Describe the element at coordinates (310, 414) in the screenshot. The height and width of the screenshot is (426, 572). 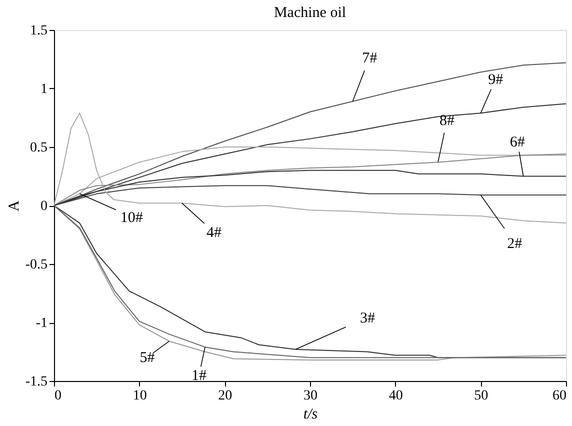
I see `x-axis-title: t/s` at that location.